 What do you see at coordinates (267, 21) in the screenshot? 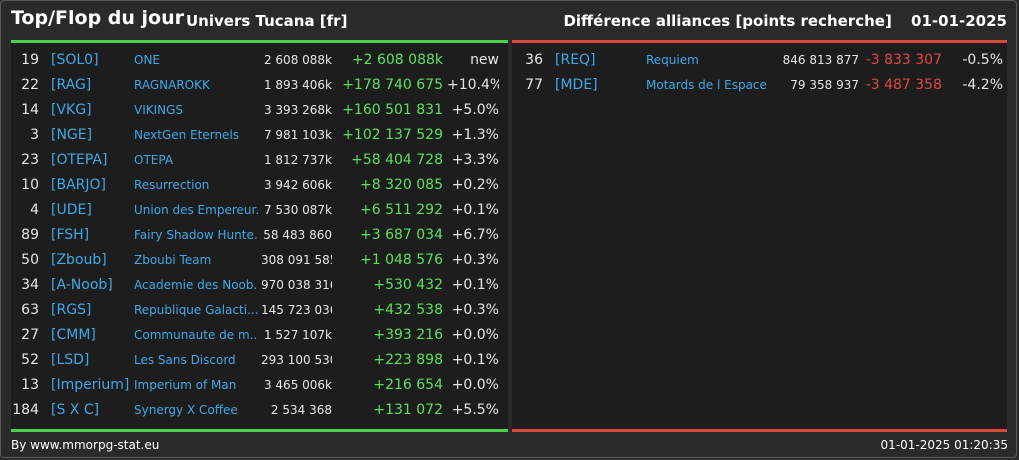
I see `universe-label: Univers Tucana [fr]` at bounding box center [267, 21].